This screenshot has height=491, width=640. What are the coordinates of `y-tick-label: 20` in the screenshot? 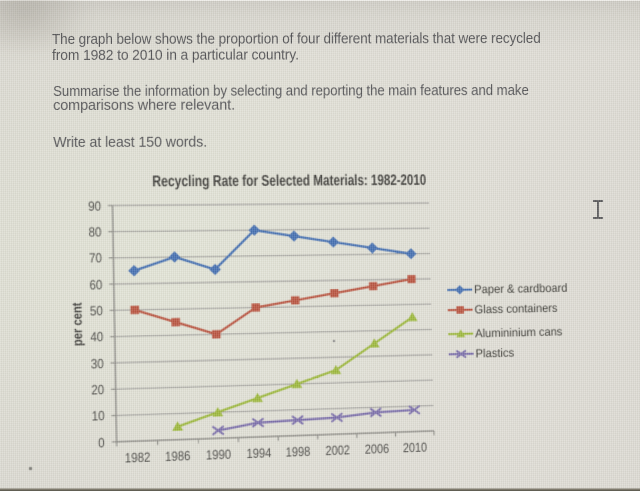 It's located at (97, 389).